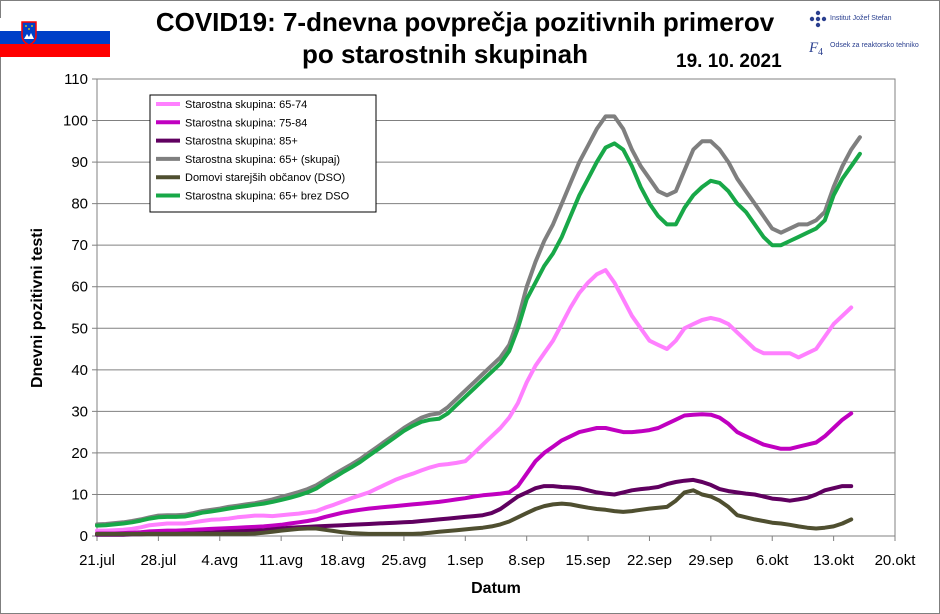  Describe the element at coordinates (820, 52) in the screenshot. I see `svg-text: 4` at that location.